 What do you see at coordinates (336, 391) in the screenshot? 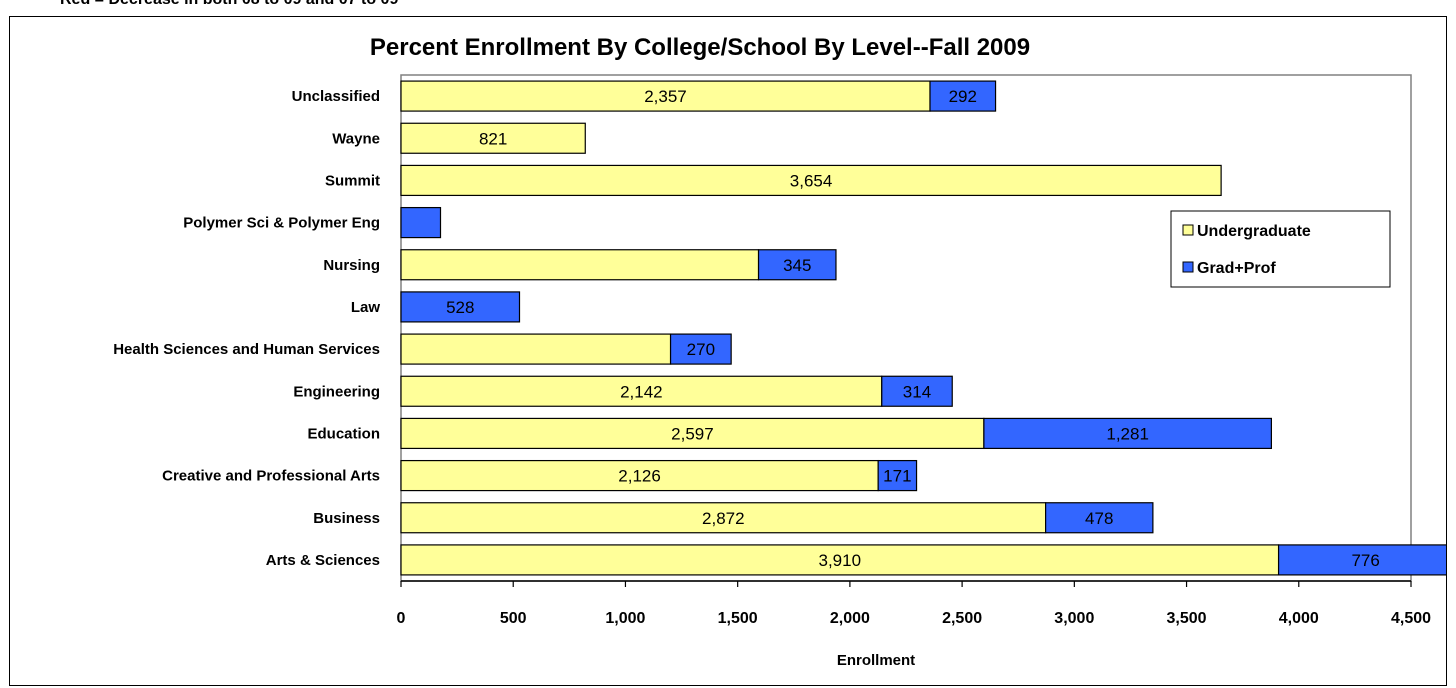
I see `category-label: Engineering` at bounding box center [336, 391].